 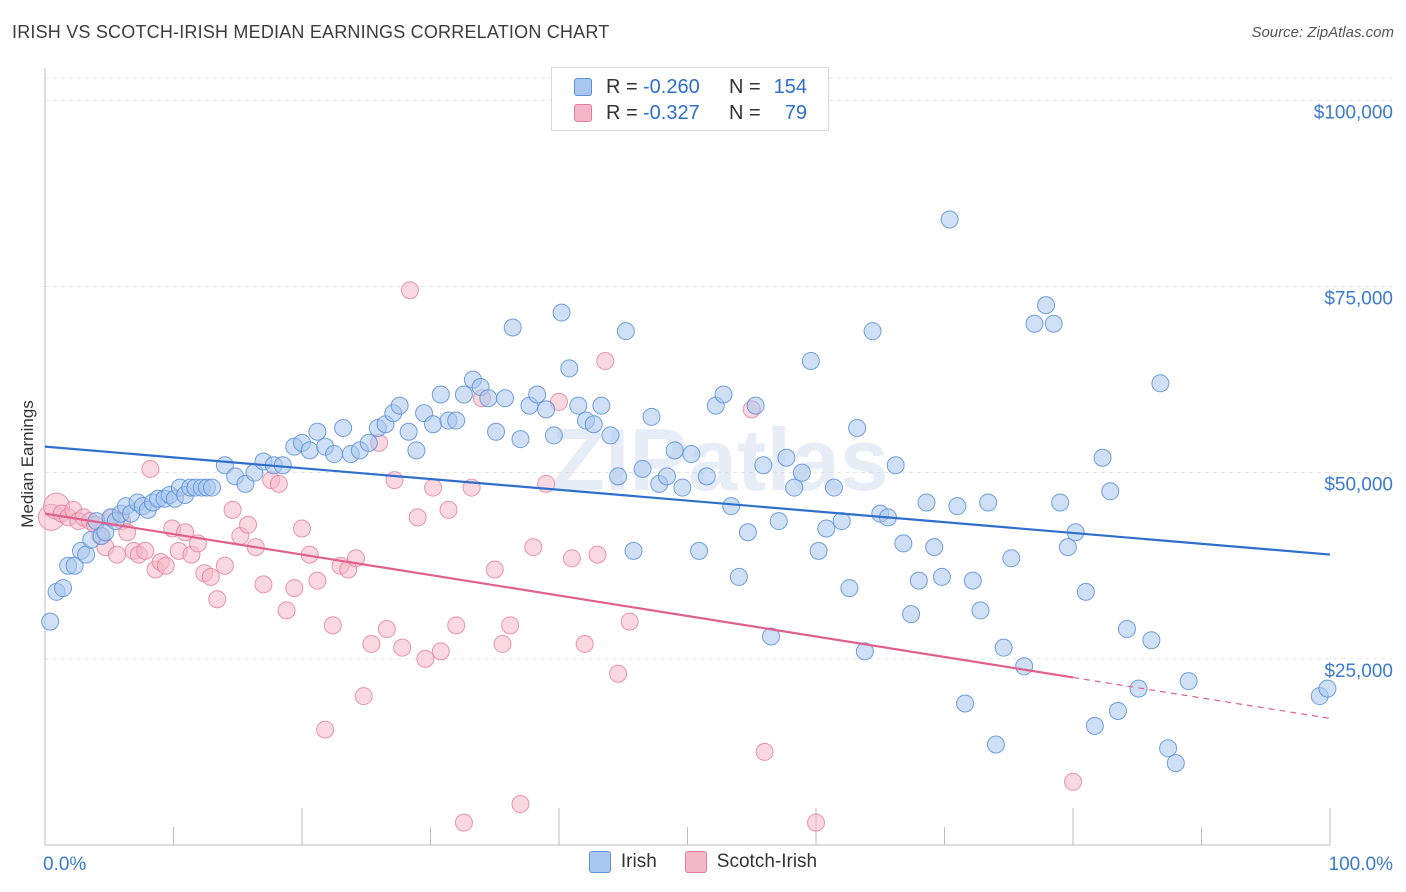 What do you see at coordinates (767, 861) in the screenshot?
I see `legend-label: Scotch-Irish` at bounding box center [767, 861].